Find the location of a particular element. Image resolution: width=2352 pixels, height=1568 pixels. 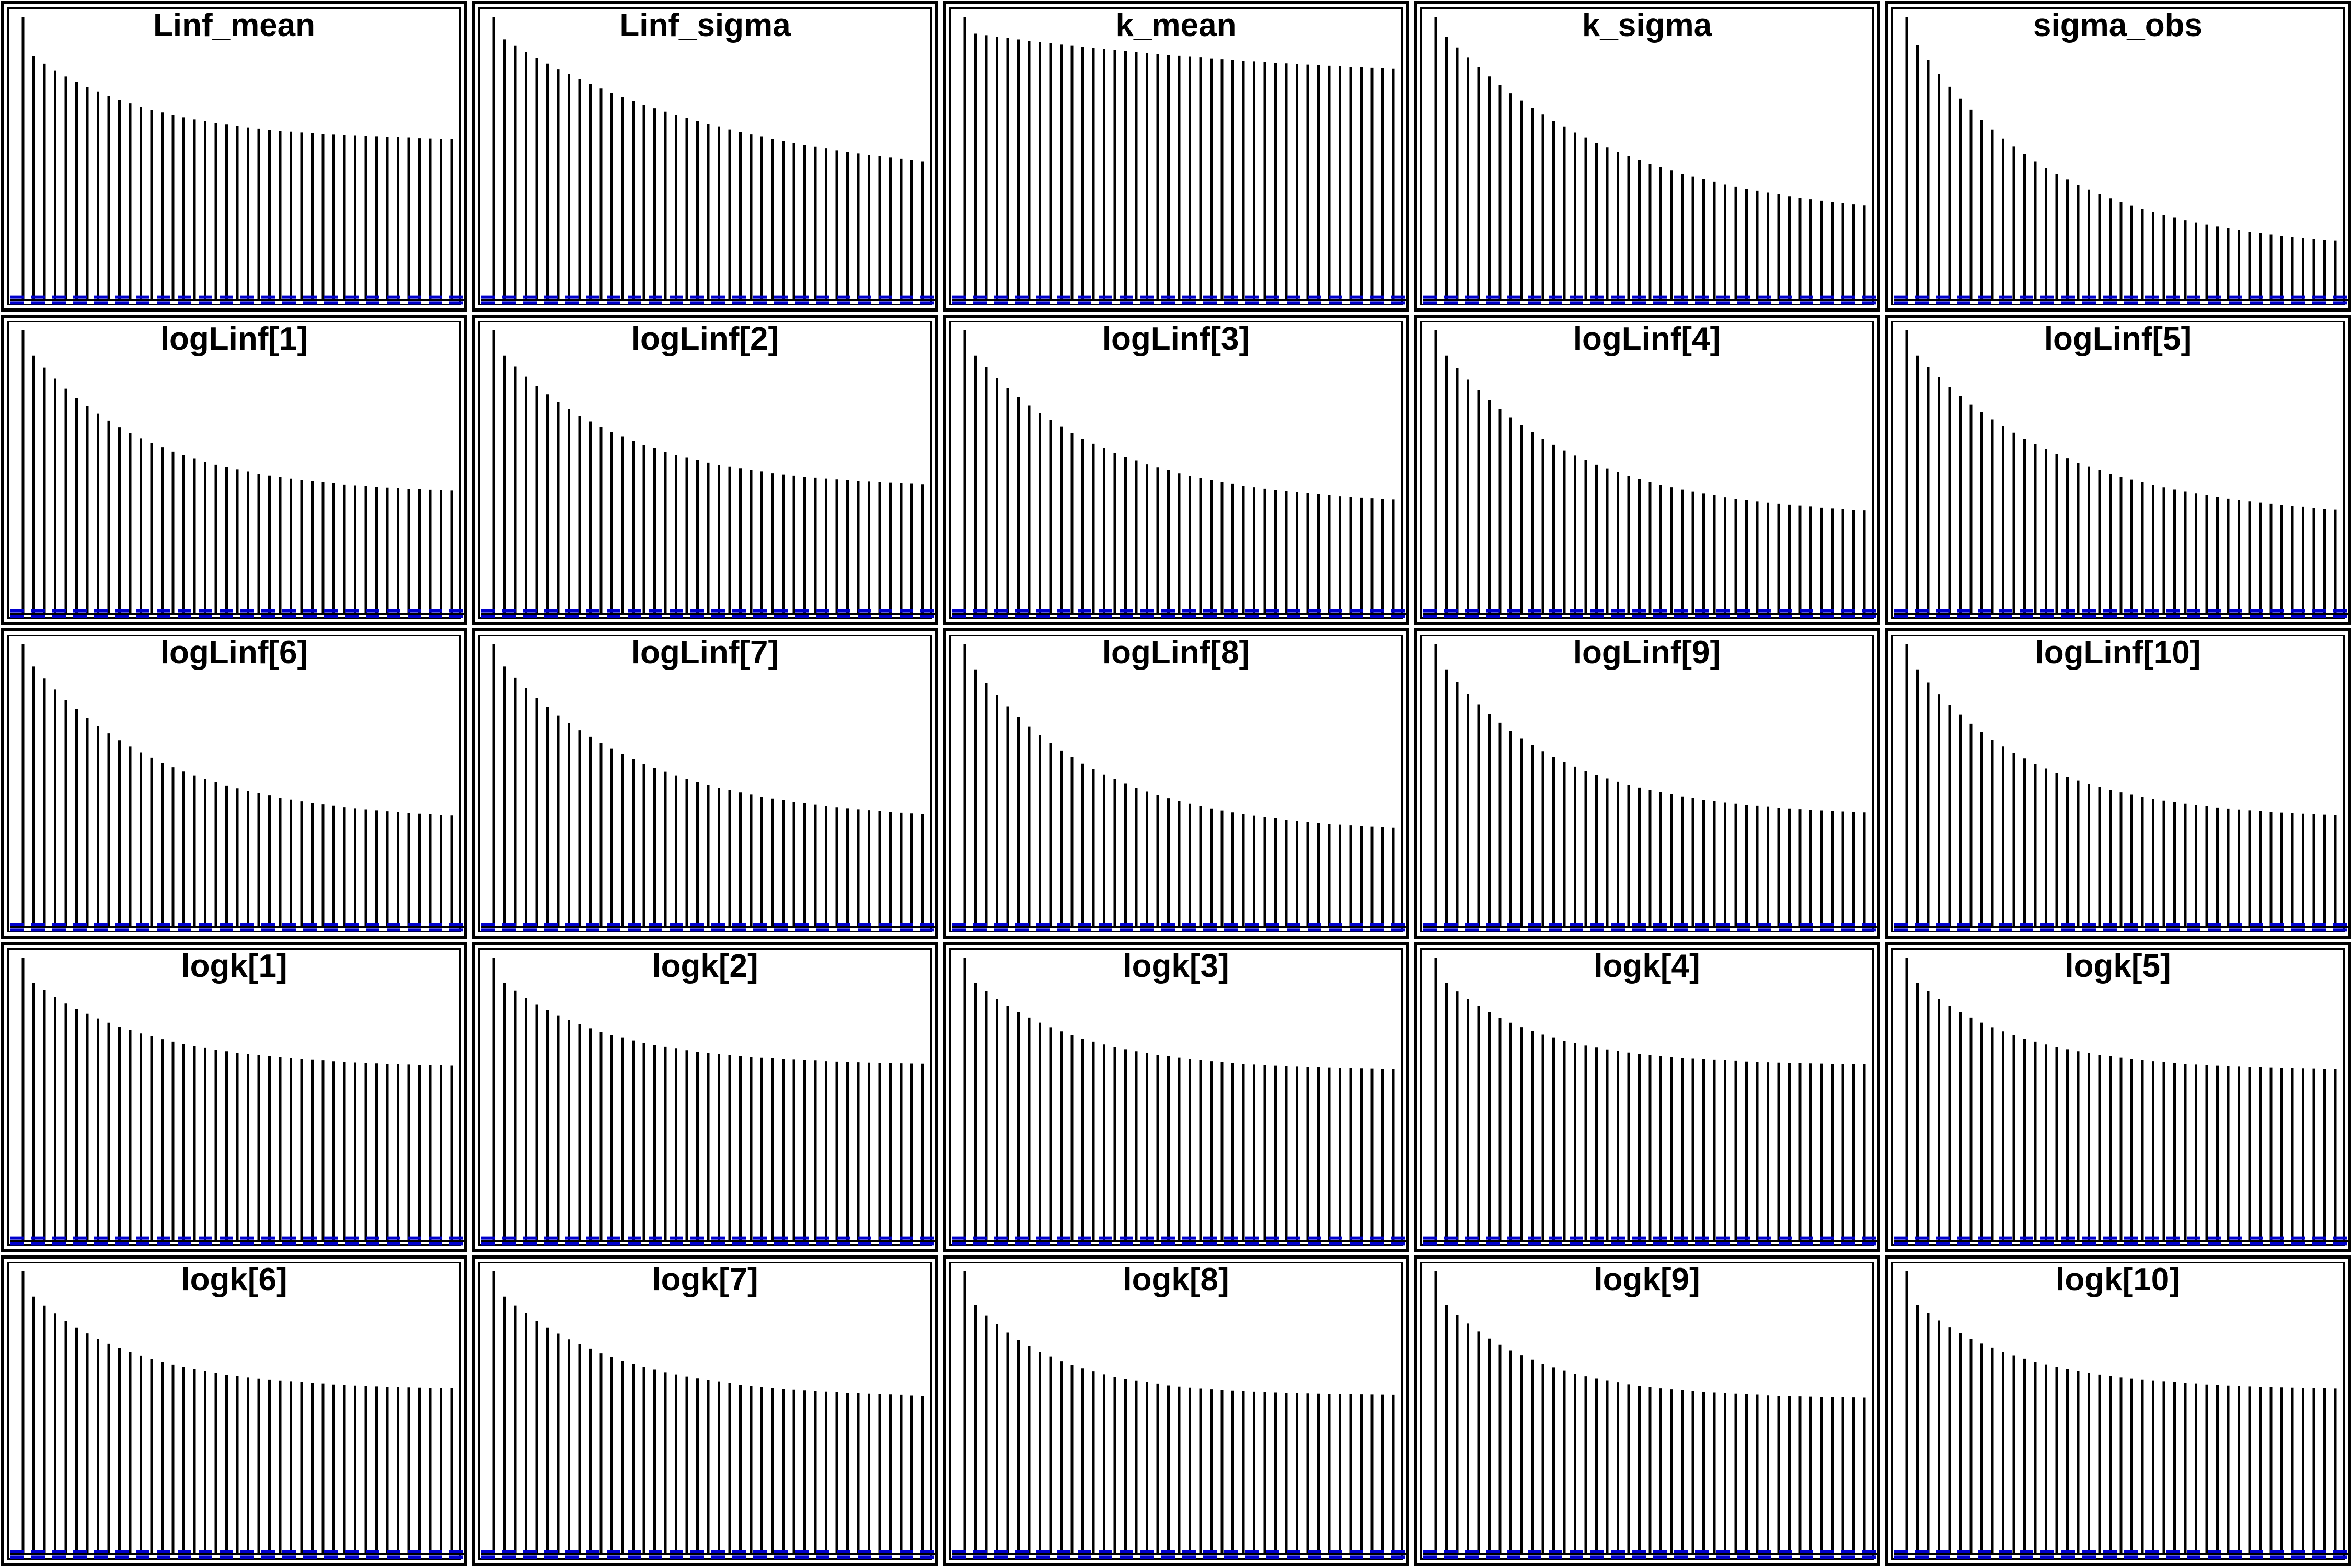

acf-panel: logk[1] is located at coordinates (234, 1097).